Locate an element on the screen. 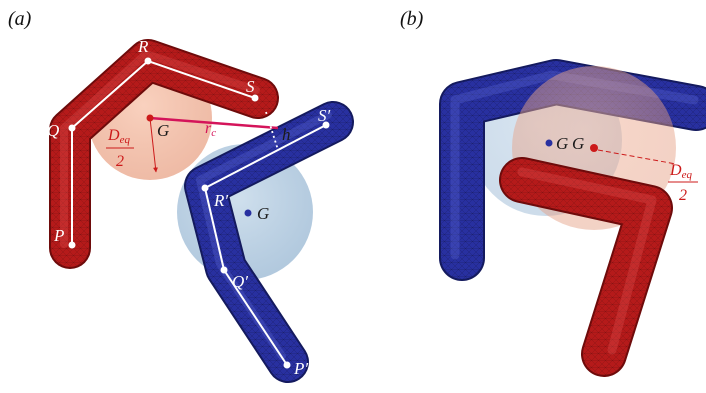  panel-b-label: (b) is located at coordinates (412, 19).